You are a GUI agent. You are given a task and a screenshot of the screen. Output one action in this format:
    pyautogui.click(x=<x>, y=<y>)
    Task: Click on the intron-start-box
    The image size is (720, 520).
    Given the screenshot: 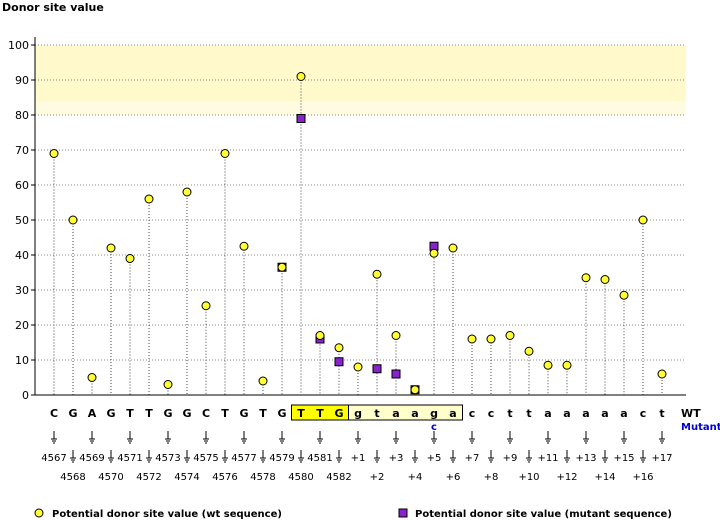 What is the action you would take?
    pyautogui.click(x=405, y=412)
    